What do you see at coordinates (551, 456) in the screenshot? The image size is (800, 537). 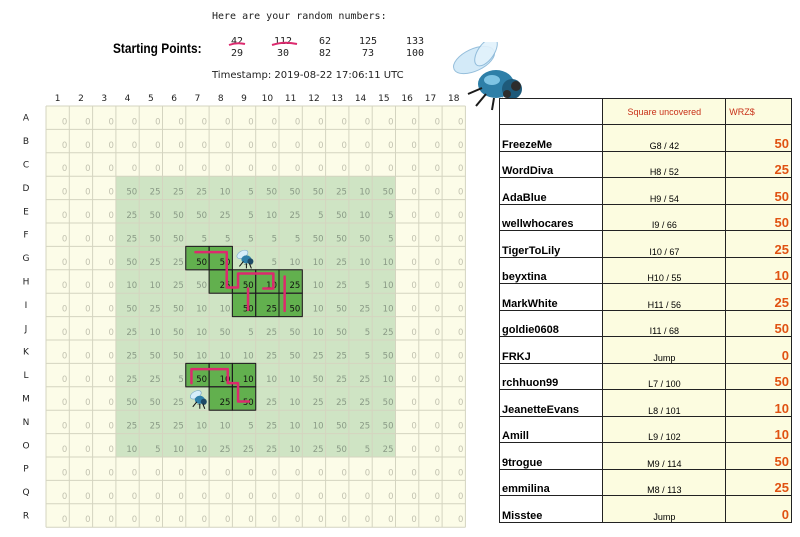 I see `player-name: 9trogue` at bounding box center [551, 456].